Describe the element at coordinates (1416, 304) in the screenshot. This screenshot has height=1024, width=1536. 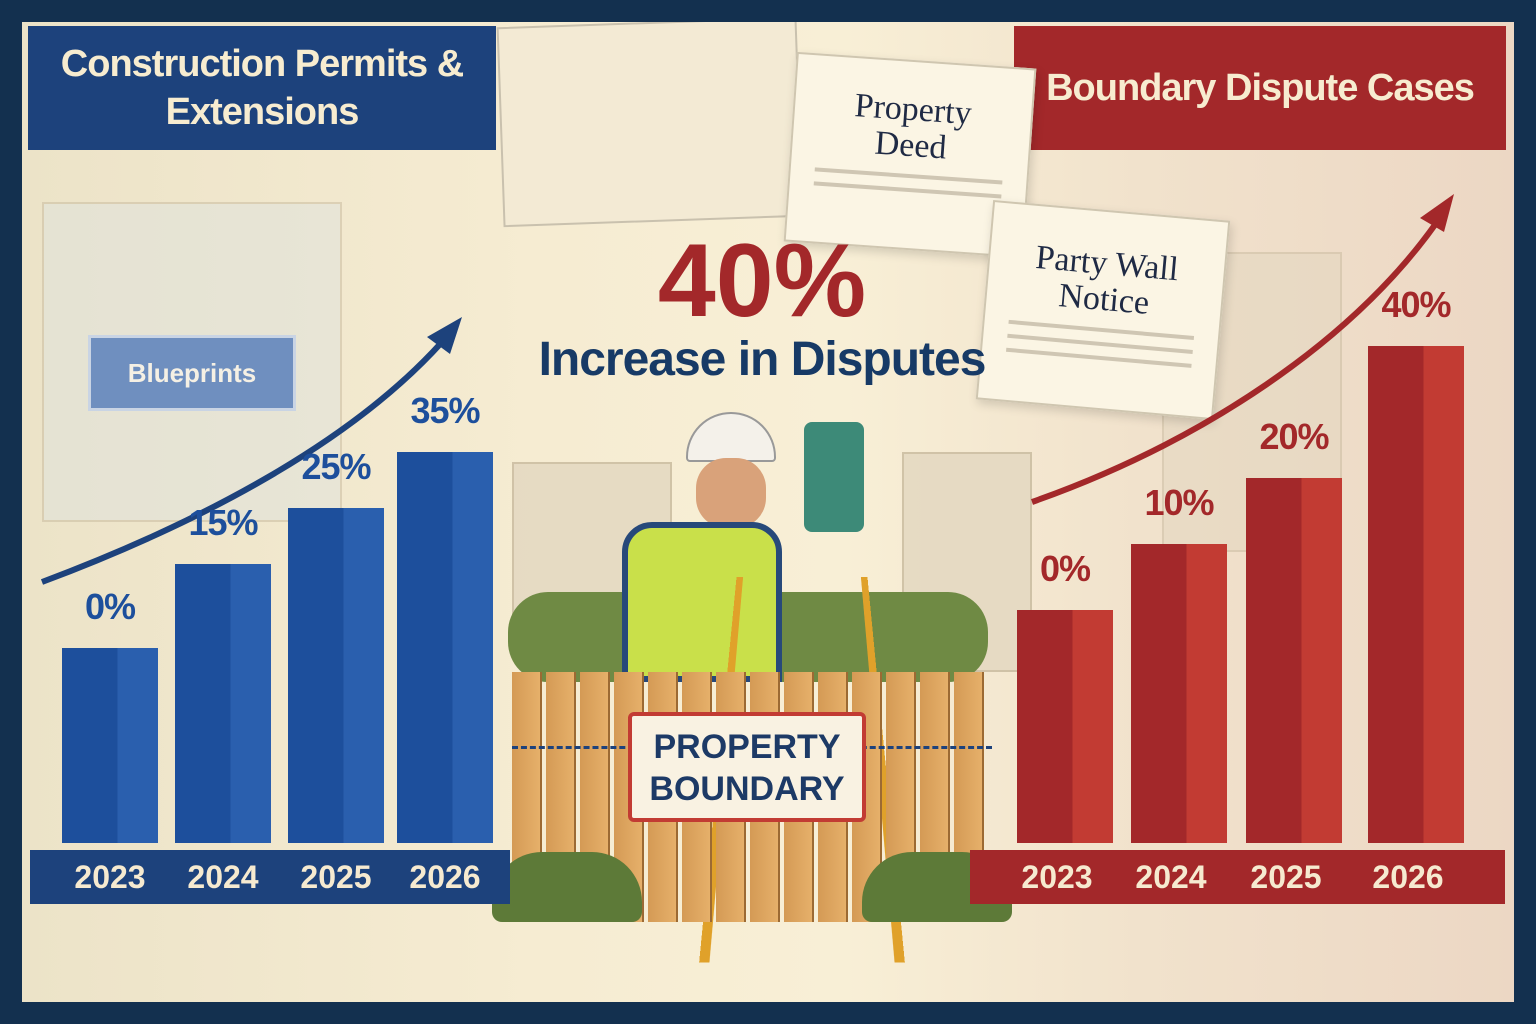
I see `data-label: 40%` at that location.